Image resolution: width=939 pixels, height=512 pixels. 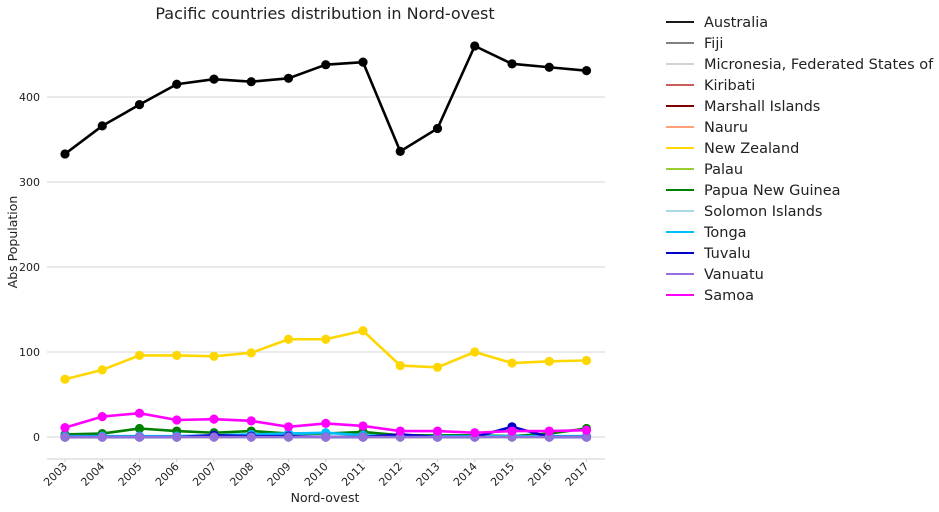 I want to click on y-tick-label: 0, so click(x=36, y=437).